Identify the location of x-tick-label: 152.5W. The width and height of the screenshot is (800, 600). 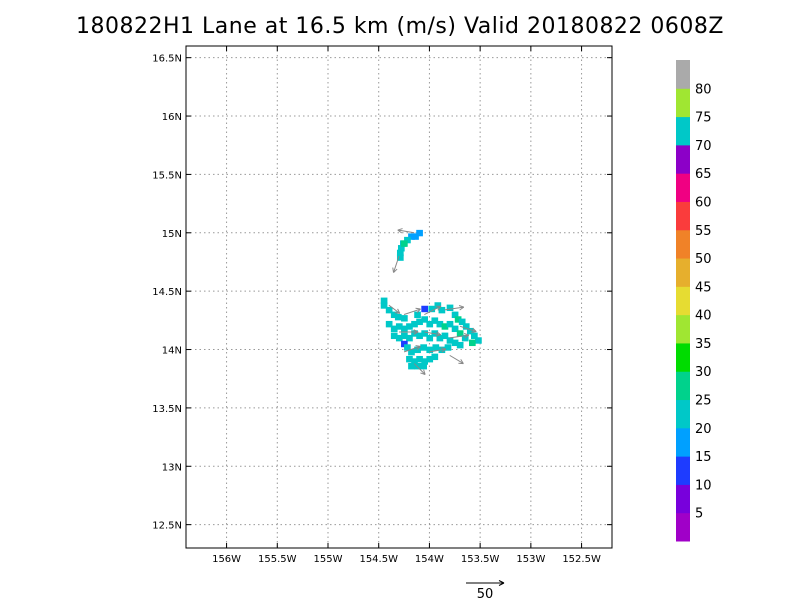
(581, 559).